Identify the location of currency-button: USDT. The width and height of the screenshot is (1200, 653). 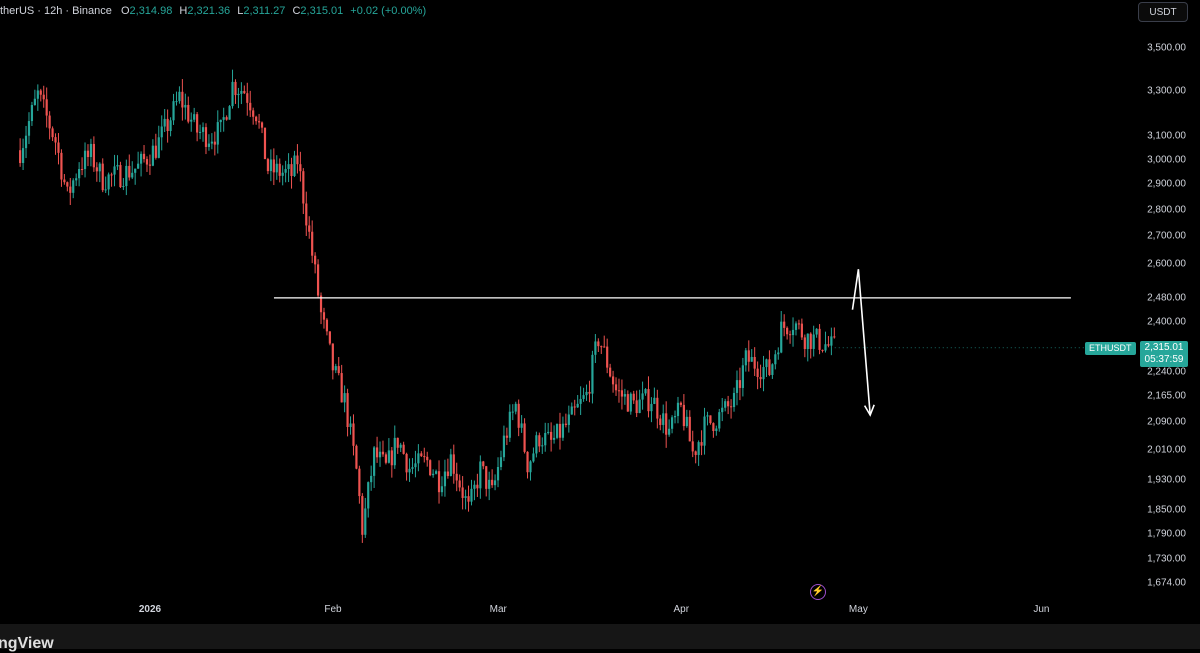
(1163, 12).